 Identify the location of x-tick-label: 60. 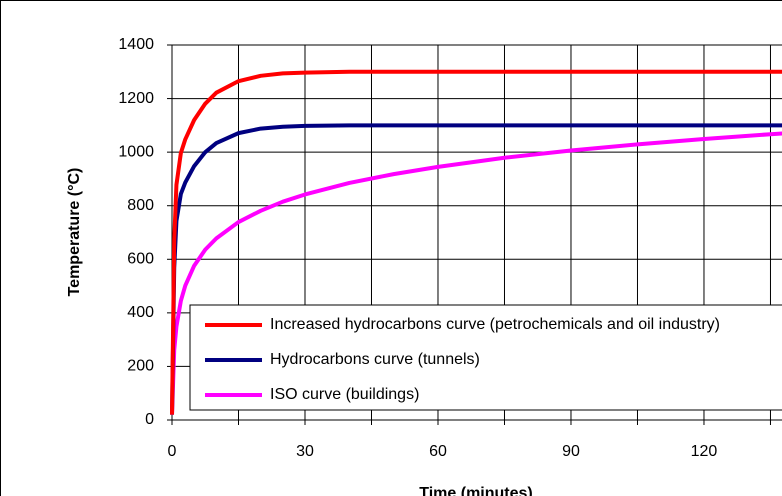
(438, 451).